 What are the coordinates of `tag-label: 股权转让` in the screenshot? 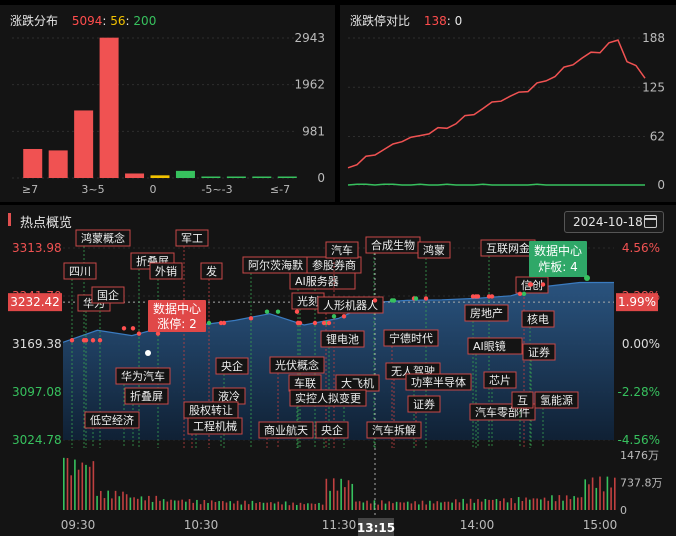 It's located at (211, 410).